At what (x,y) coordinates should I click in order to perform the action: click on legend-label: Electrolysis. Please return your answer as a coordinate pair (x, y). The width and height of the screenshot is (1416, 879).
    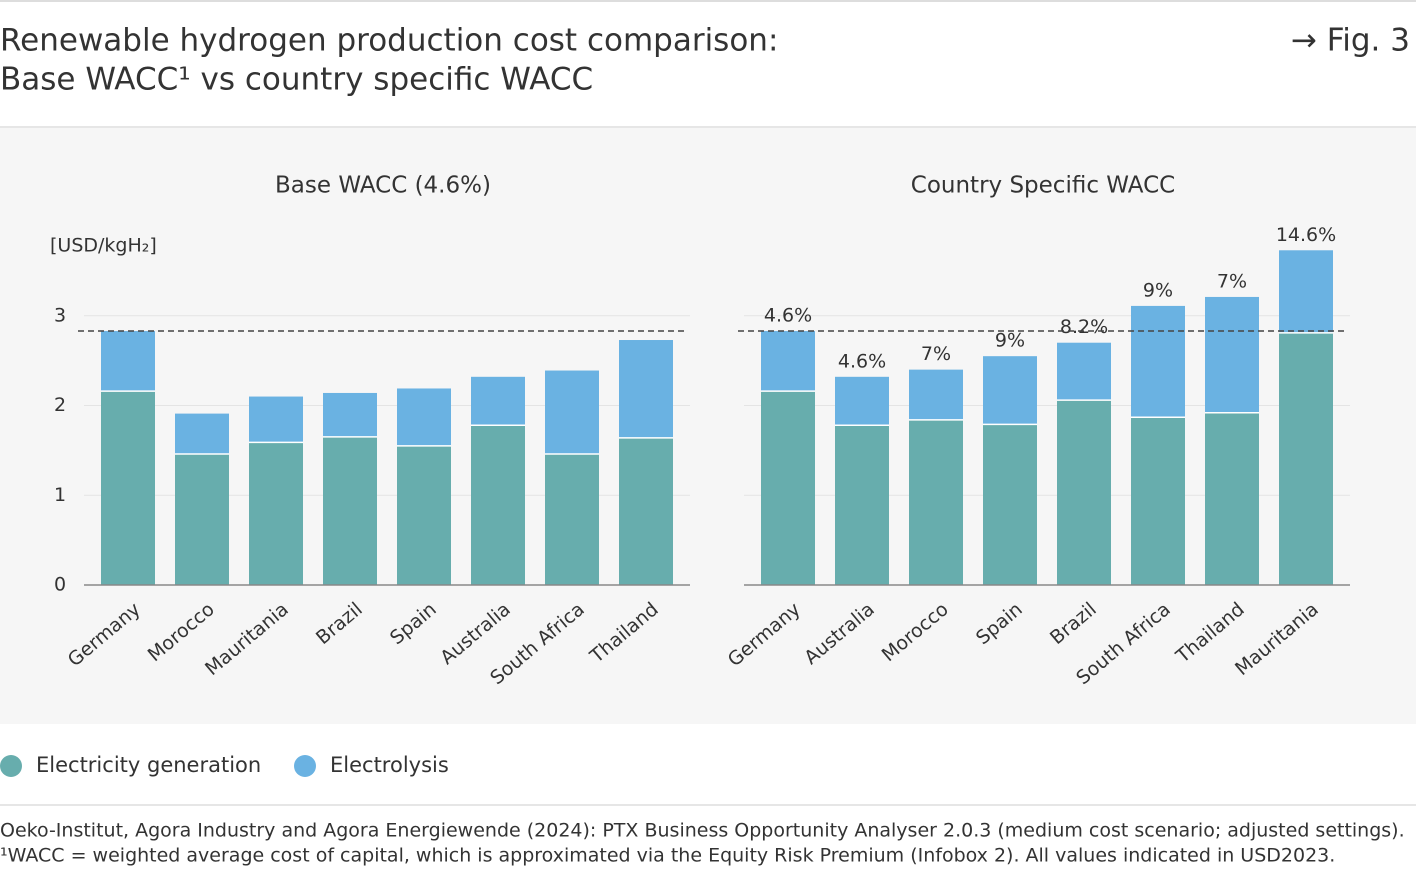
    Looking at the image, I should click on (389, 765).